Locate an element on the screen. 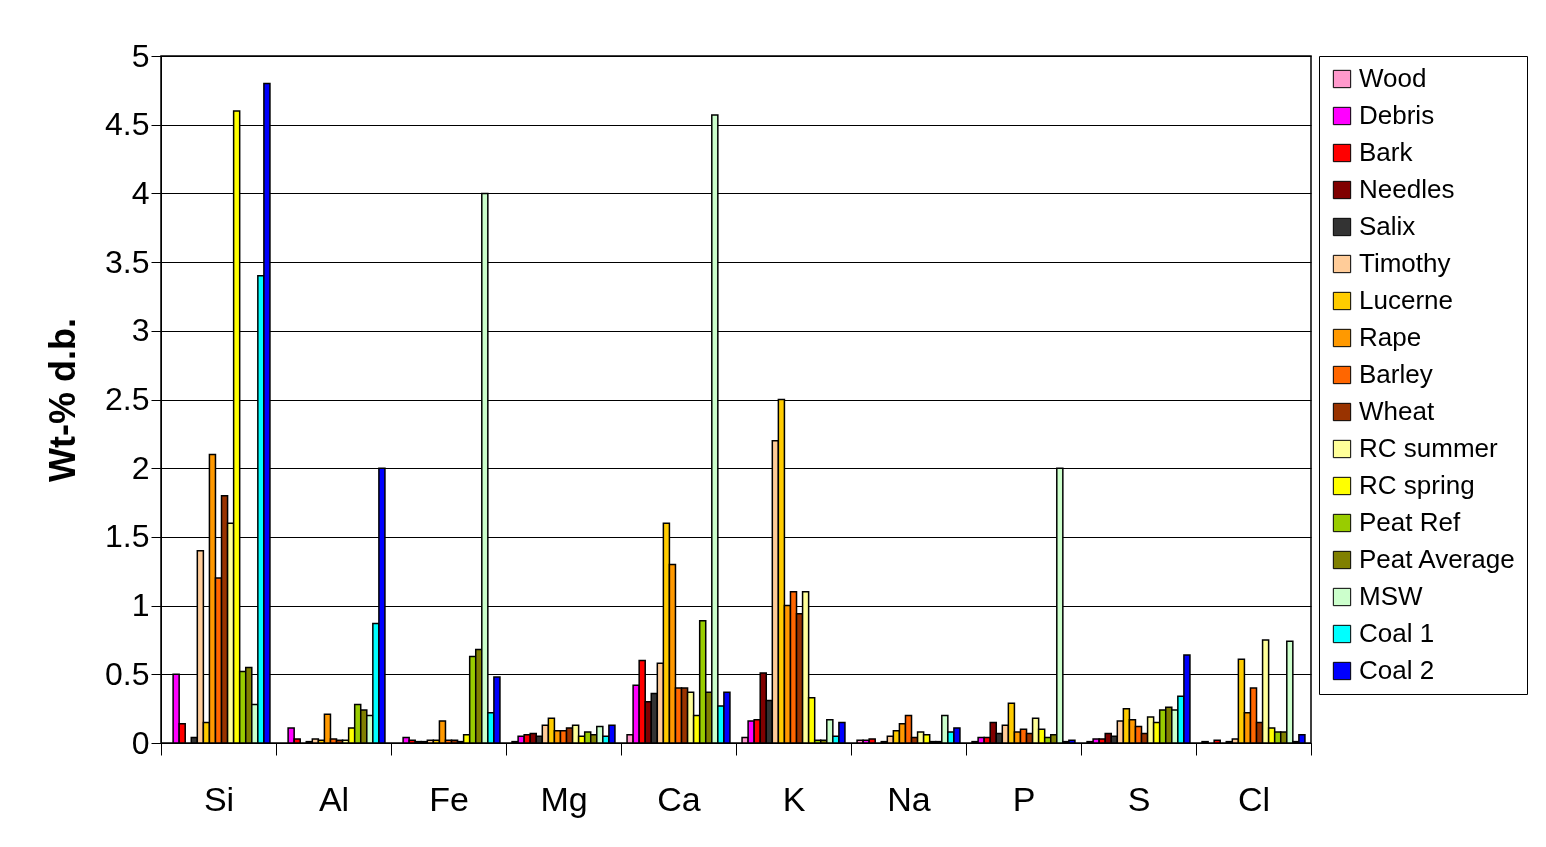  y-tick-label: 4 is located at coordinates (140, 192).